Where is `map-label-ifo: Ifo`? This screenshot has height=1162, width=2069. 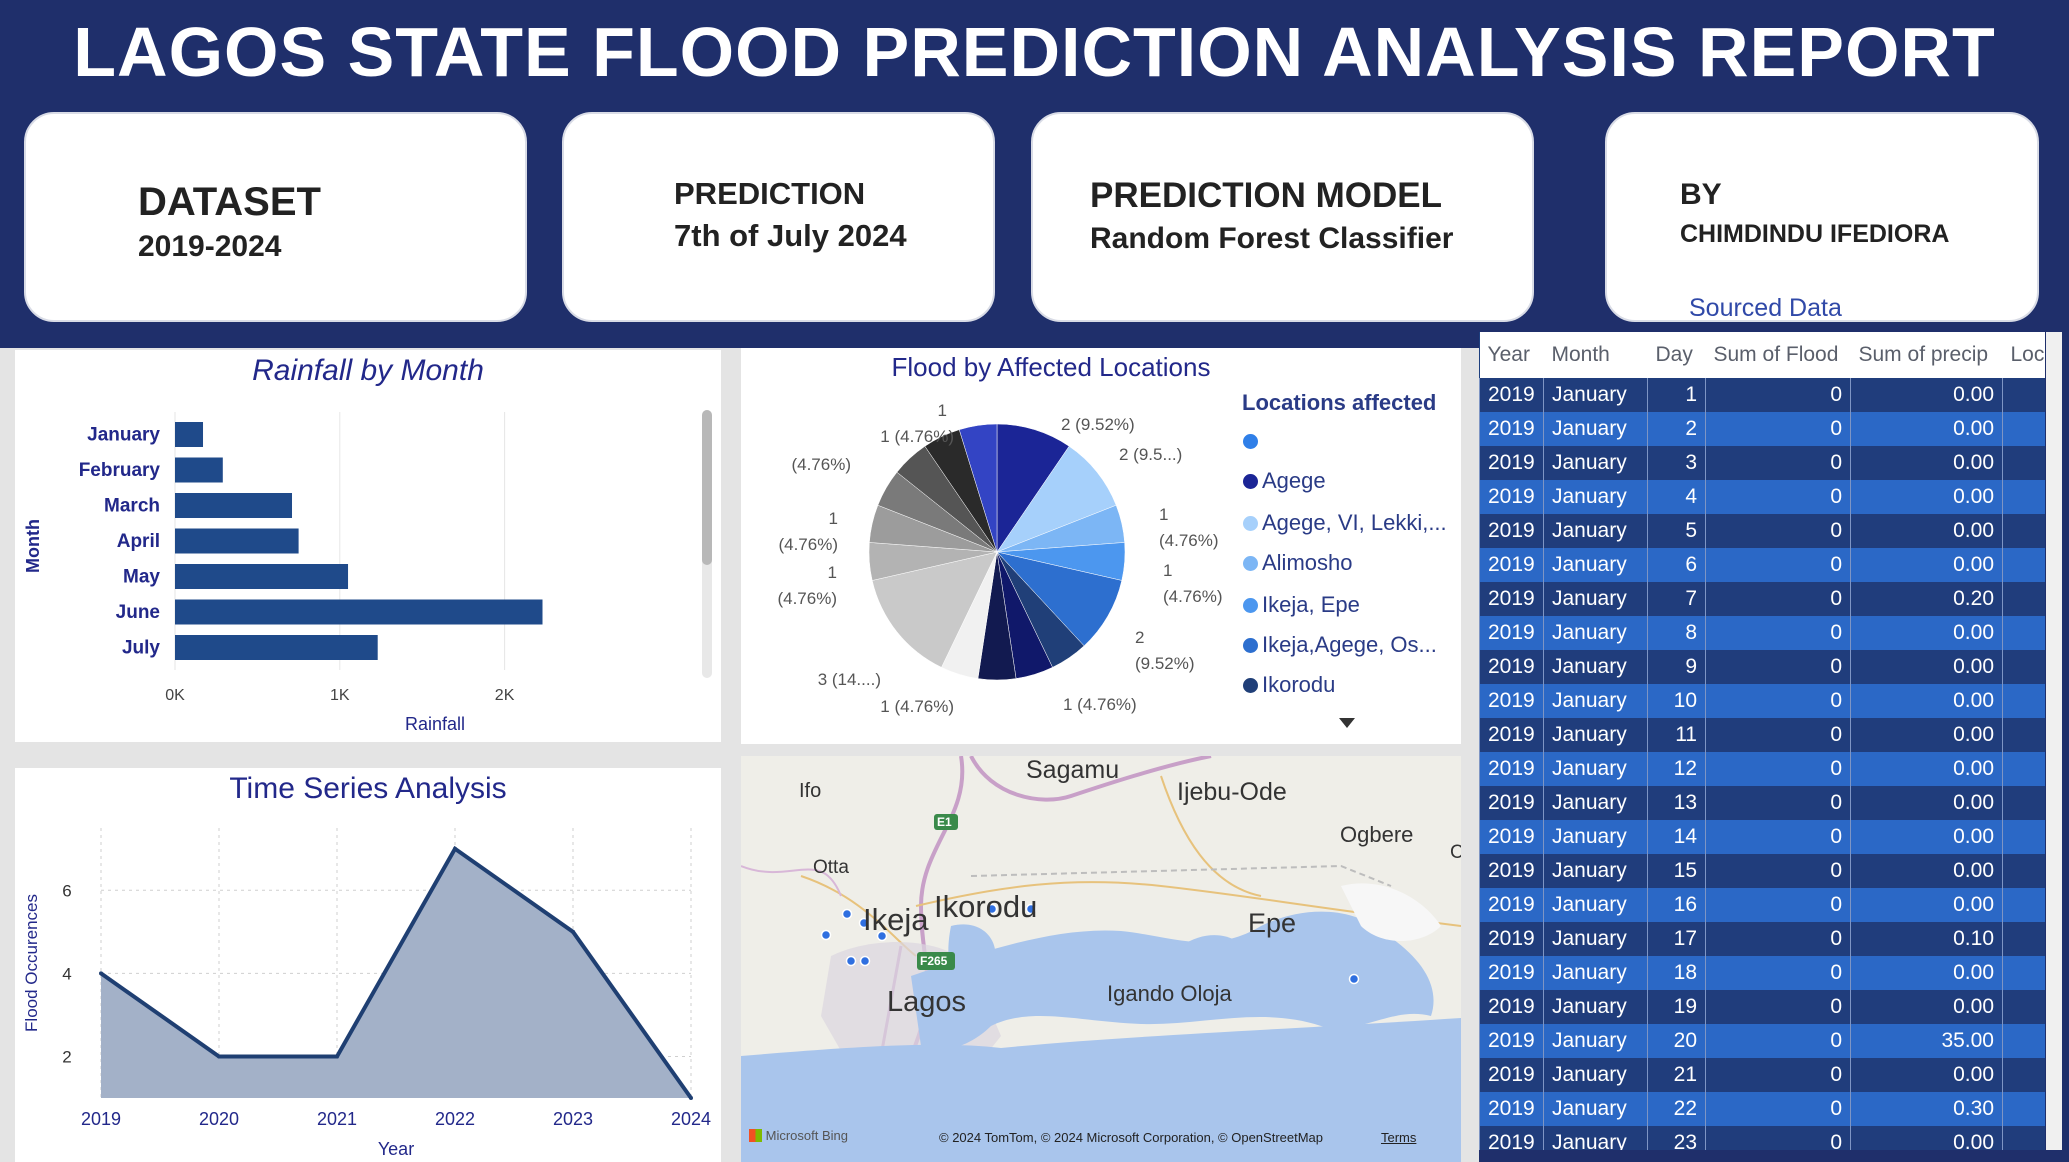 map-label-ifo: Ifo is located at coordinates (810, 791).